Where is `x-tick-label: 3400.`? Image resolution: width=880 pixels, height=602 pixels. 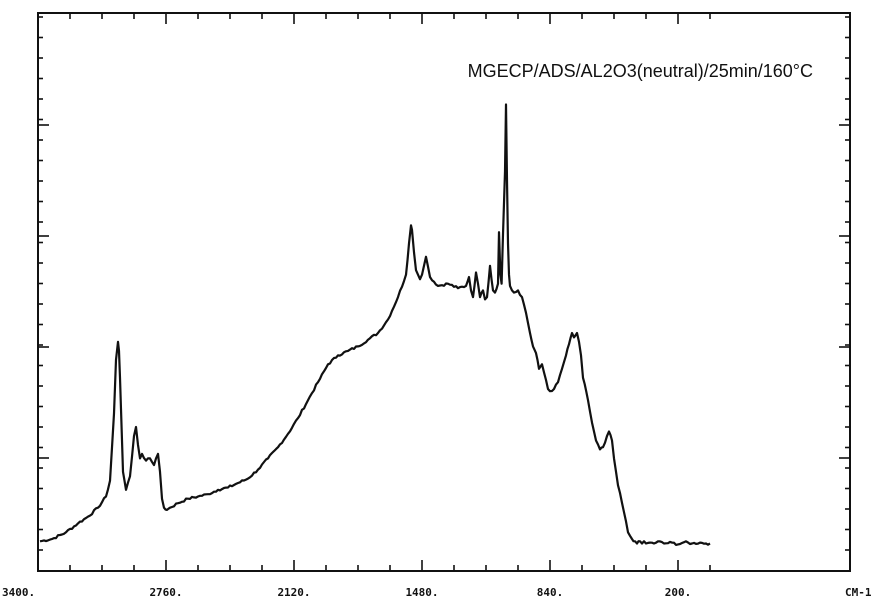
x-tick-label: 3400. is located at coordinates (18, 592).